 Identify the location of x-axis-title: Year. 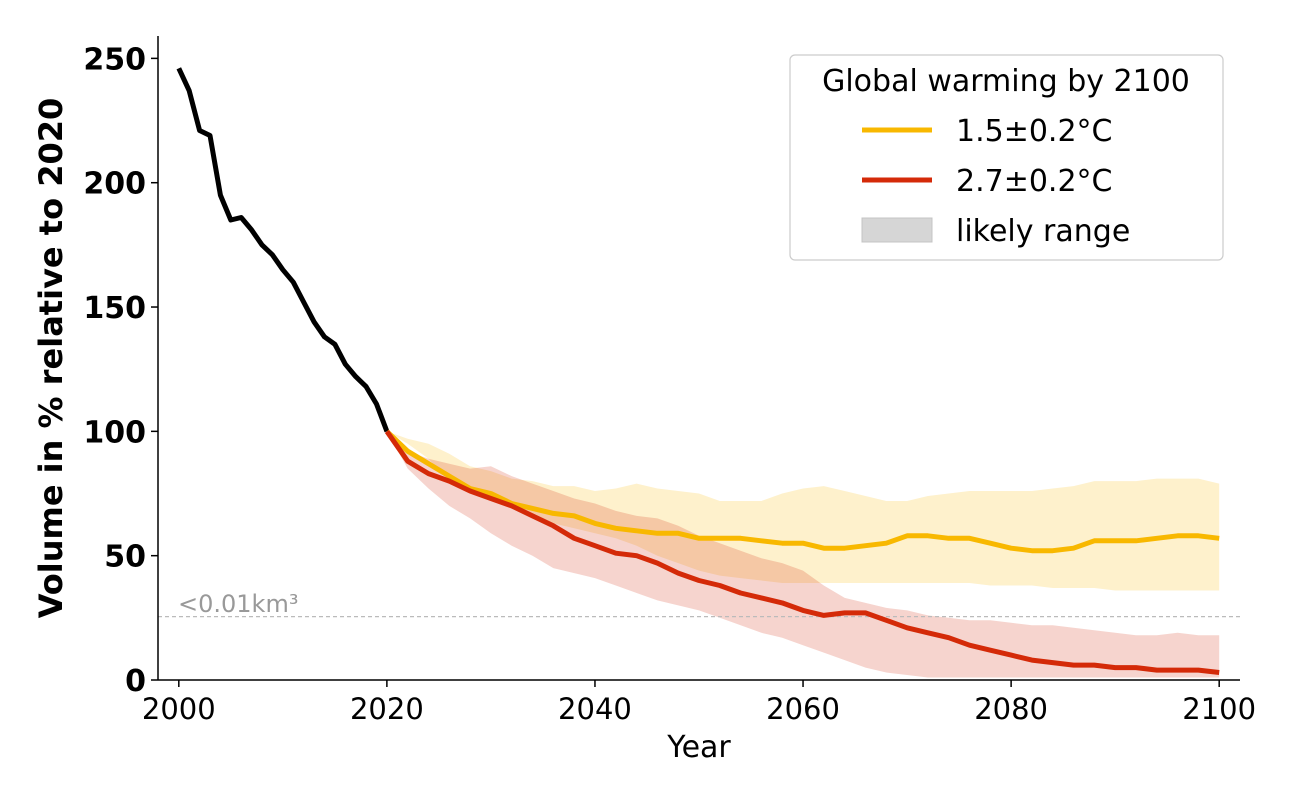
(698, 747).